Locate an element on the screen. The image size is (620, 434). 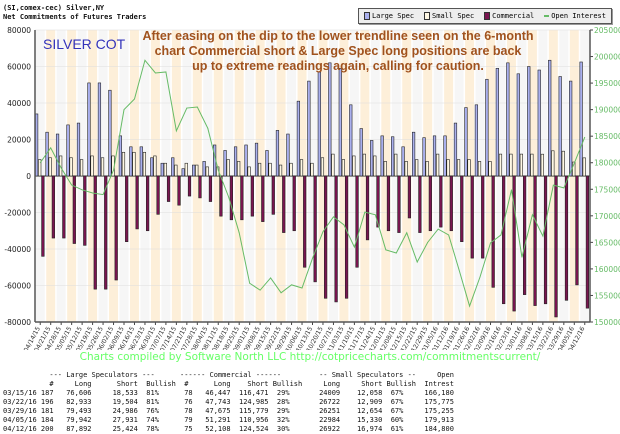
y2-tick-label: 170000 is located at coordinates (607, 216).